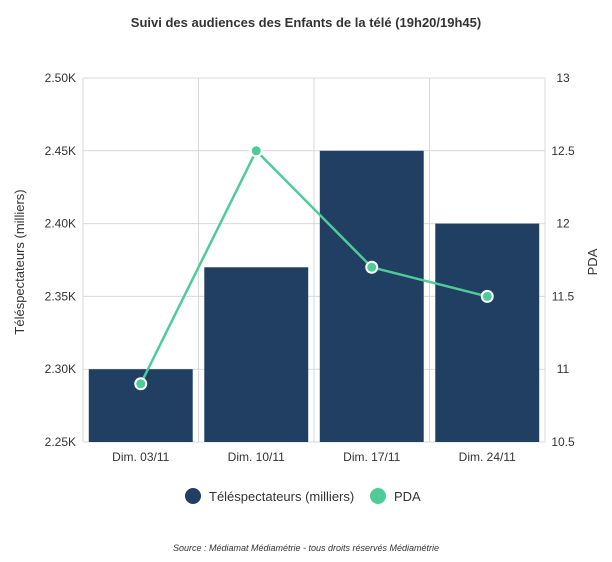  I want to click on y2-axis-ticks: 10.5 11 11.5 12 12.5 13, so click(563, 260).